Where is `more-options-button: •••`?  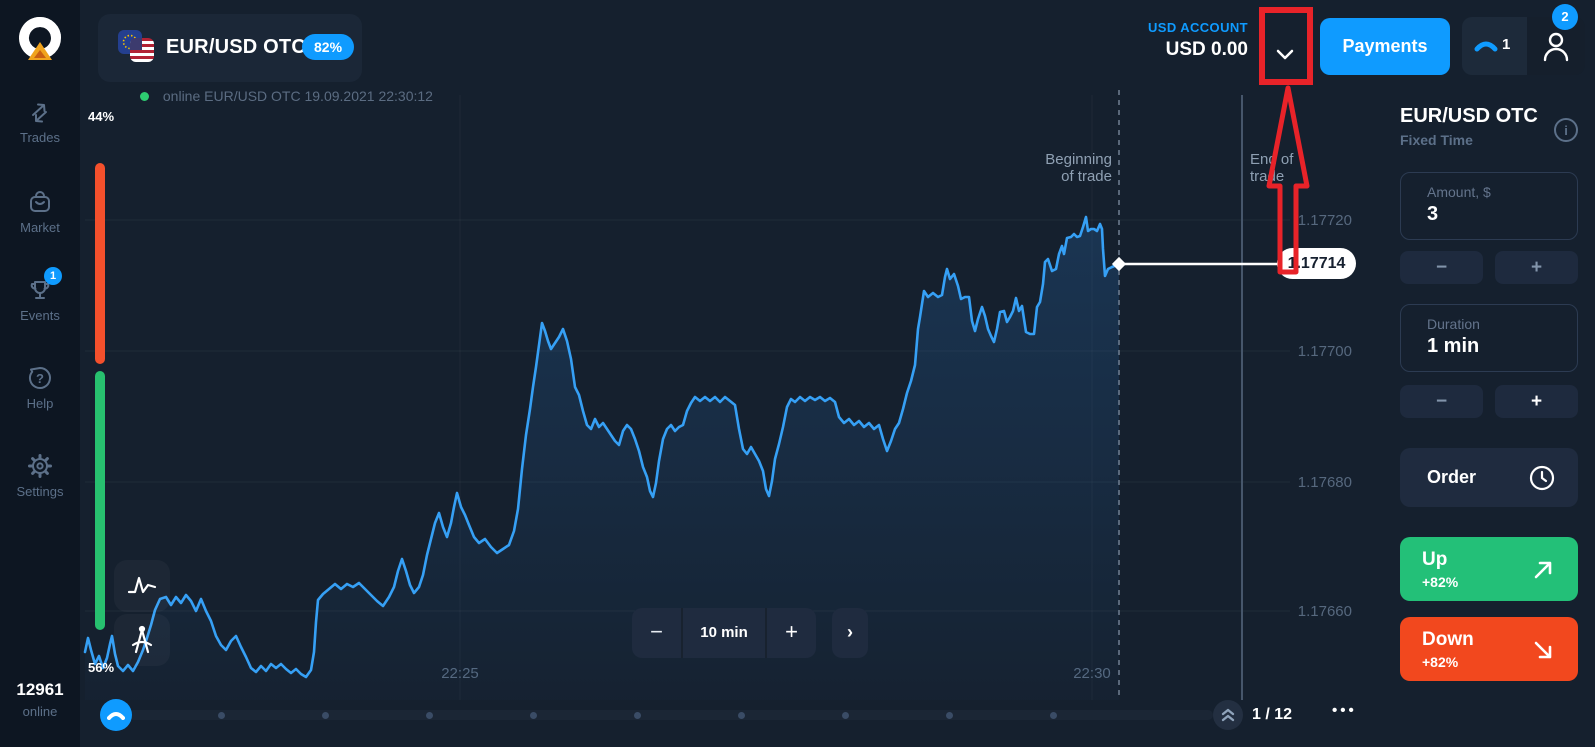
more-options-button: ••• is located at coordinates (1344, 710).